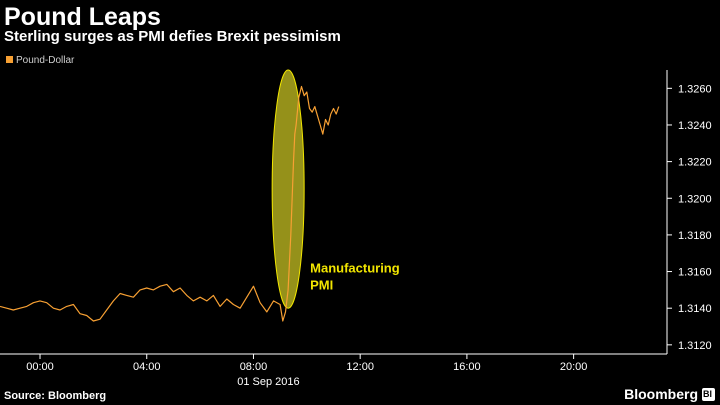  What do you see at coordinates (321, 285) in the screenshot?
I see `annotation-label-line-1: PMI` at bounding box center [321, 285].